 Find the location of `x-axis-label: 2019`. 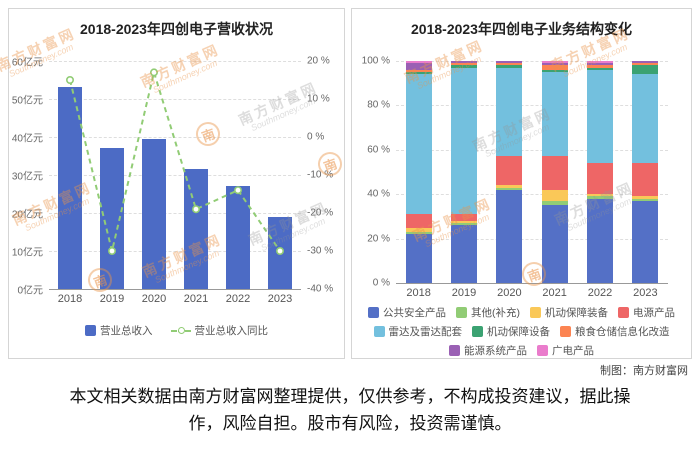

x-axis-label: 2019 is located at coordinates (112, 299).